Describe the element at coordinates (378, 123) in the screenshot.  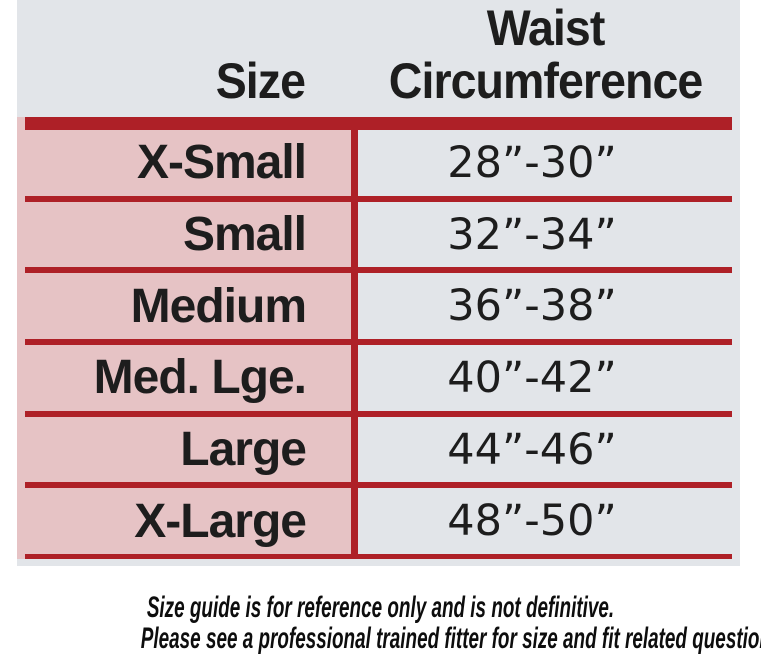
I see `header-divider-line` at that location.